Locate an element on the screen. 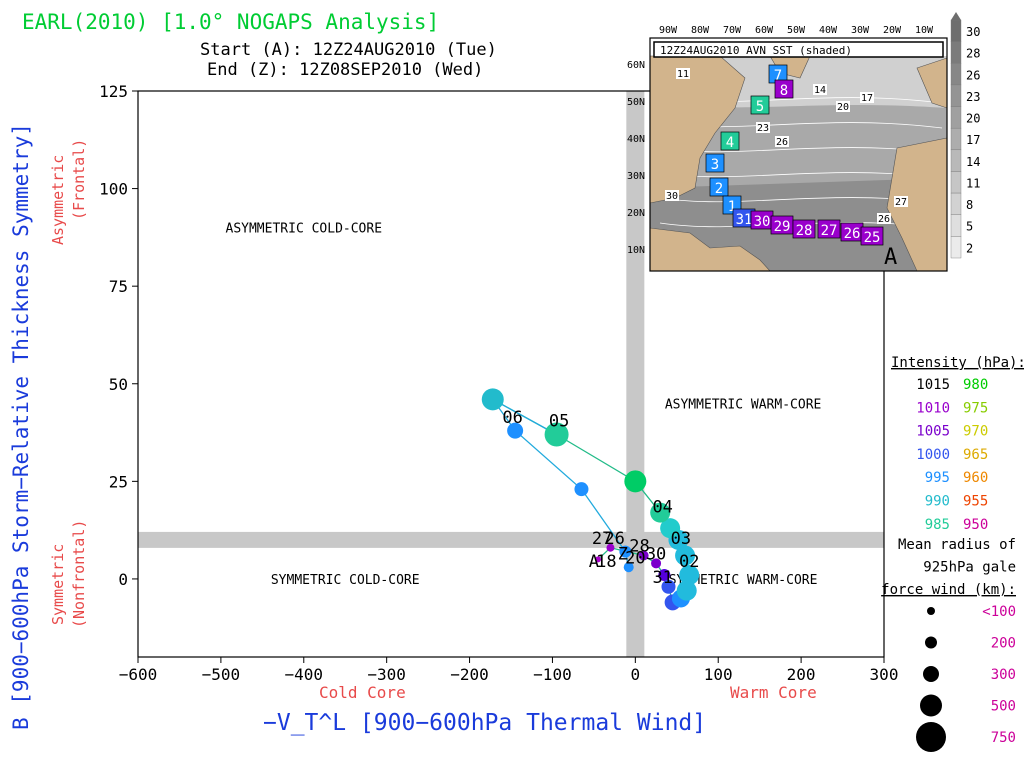 The image size is (1024, 768). track-box-label: 8 is located at coordinates (784, 91).